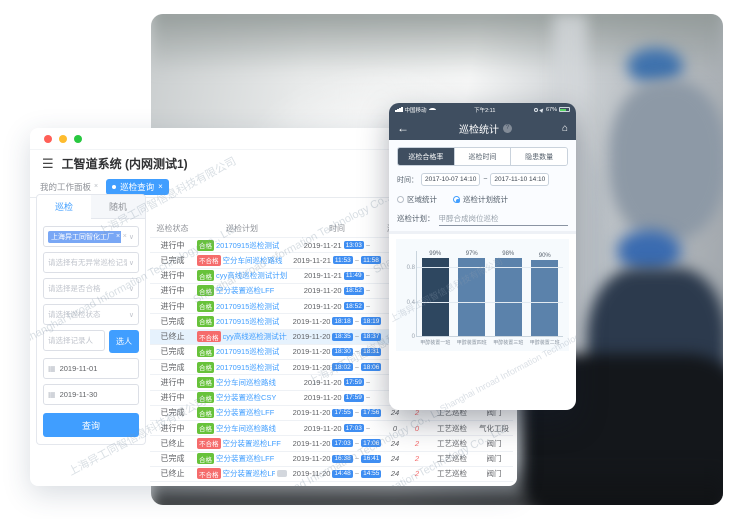  I want to click on plan-row: 巡检计划： 甲醇合成岗位巡检, so click(482, 219).